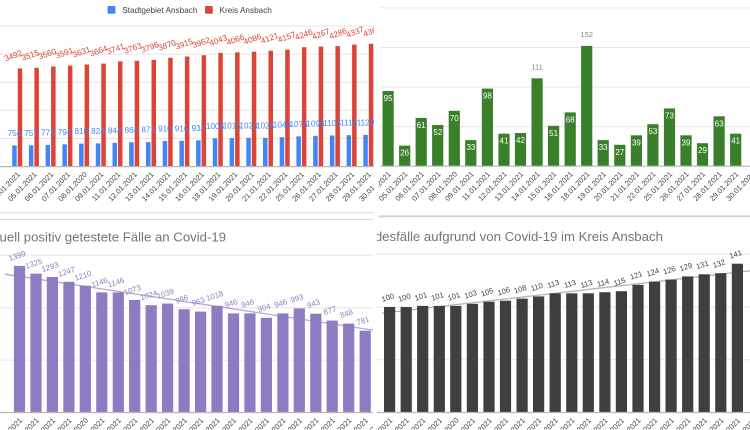 The image size is (750, 430). Describe the element at coordinates (520, 140) in the screenshot. I see `svg-text: 42` at that location.